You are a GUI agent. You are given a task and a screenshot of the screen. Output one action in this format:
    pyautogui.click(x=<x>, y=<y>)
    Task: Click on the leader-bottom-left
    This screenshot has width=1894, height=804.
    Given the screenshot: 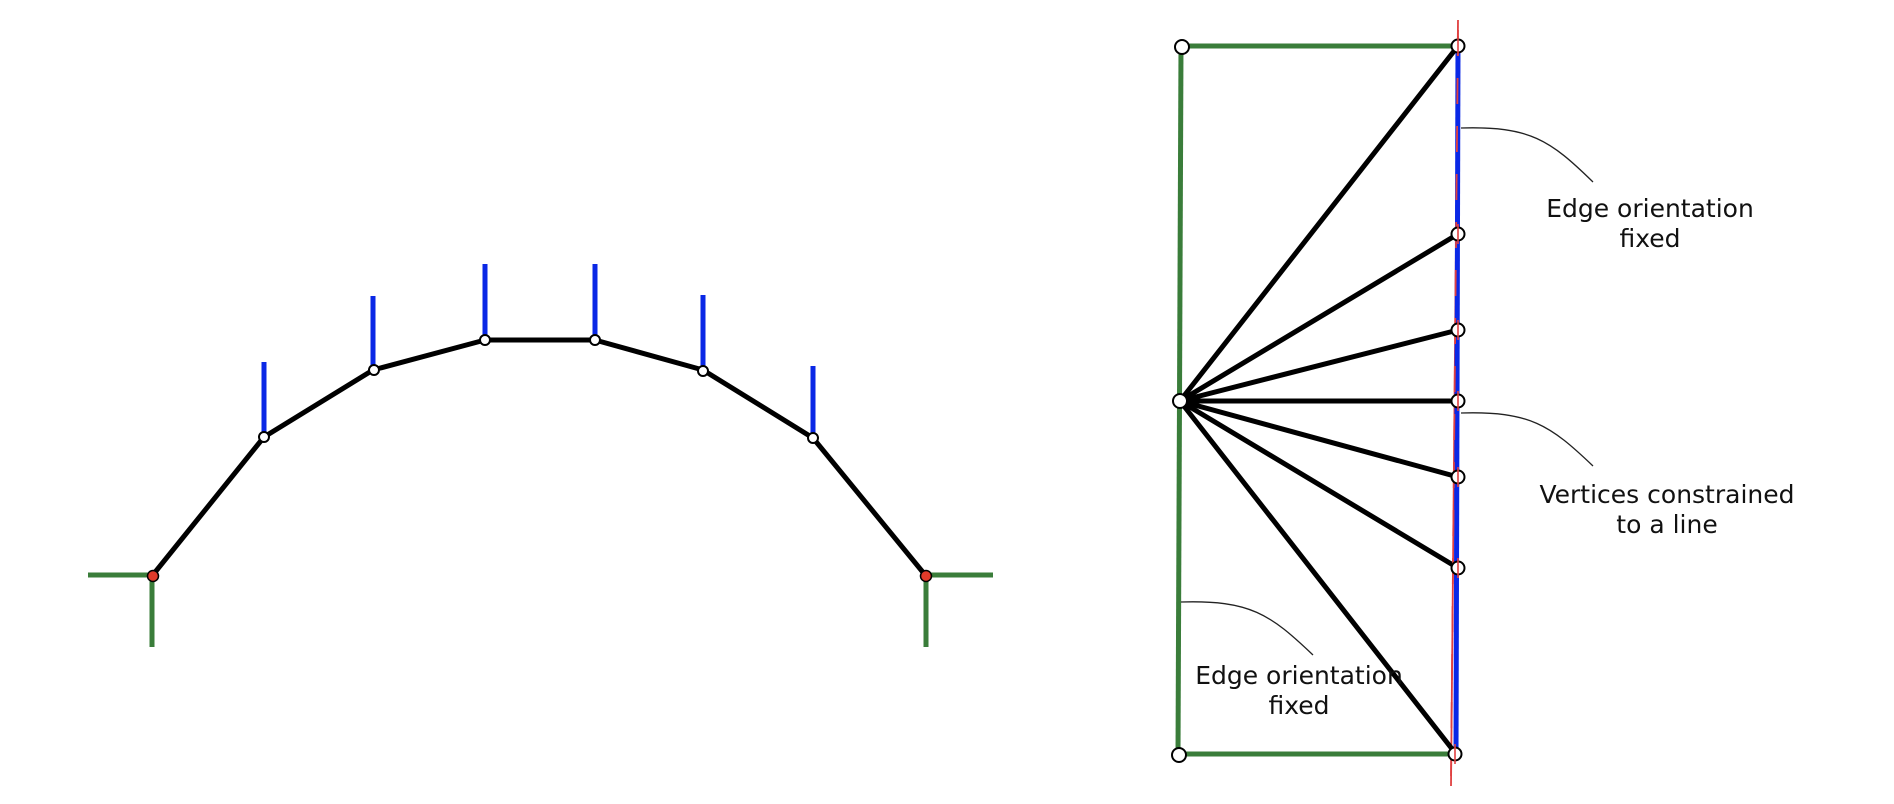 What is the action you would take?
    pyautogui.click(x=1247, y=628)
    